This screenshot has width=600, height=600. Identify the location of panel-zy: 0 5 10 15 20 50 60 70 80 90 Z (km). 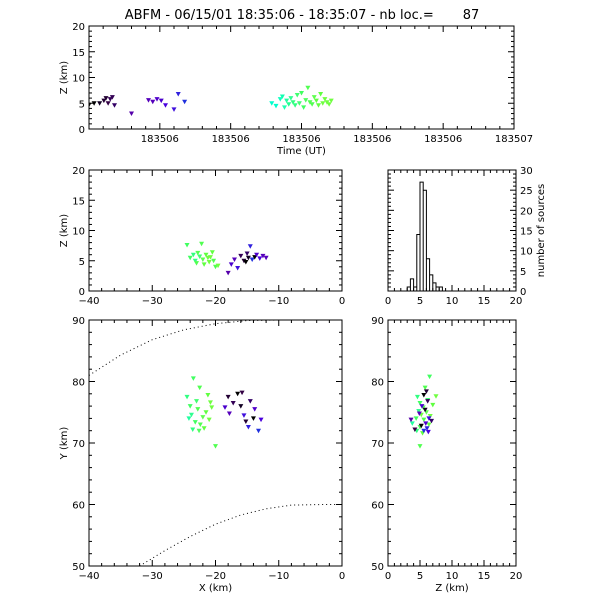
(446, 455).